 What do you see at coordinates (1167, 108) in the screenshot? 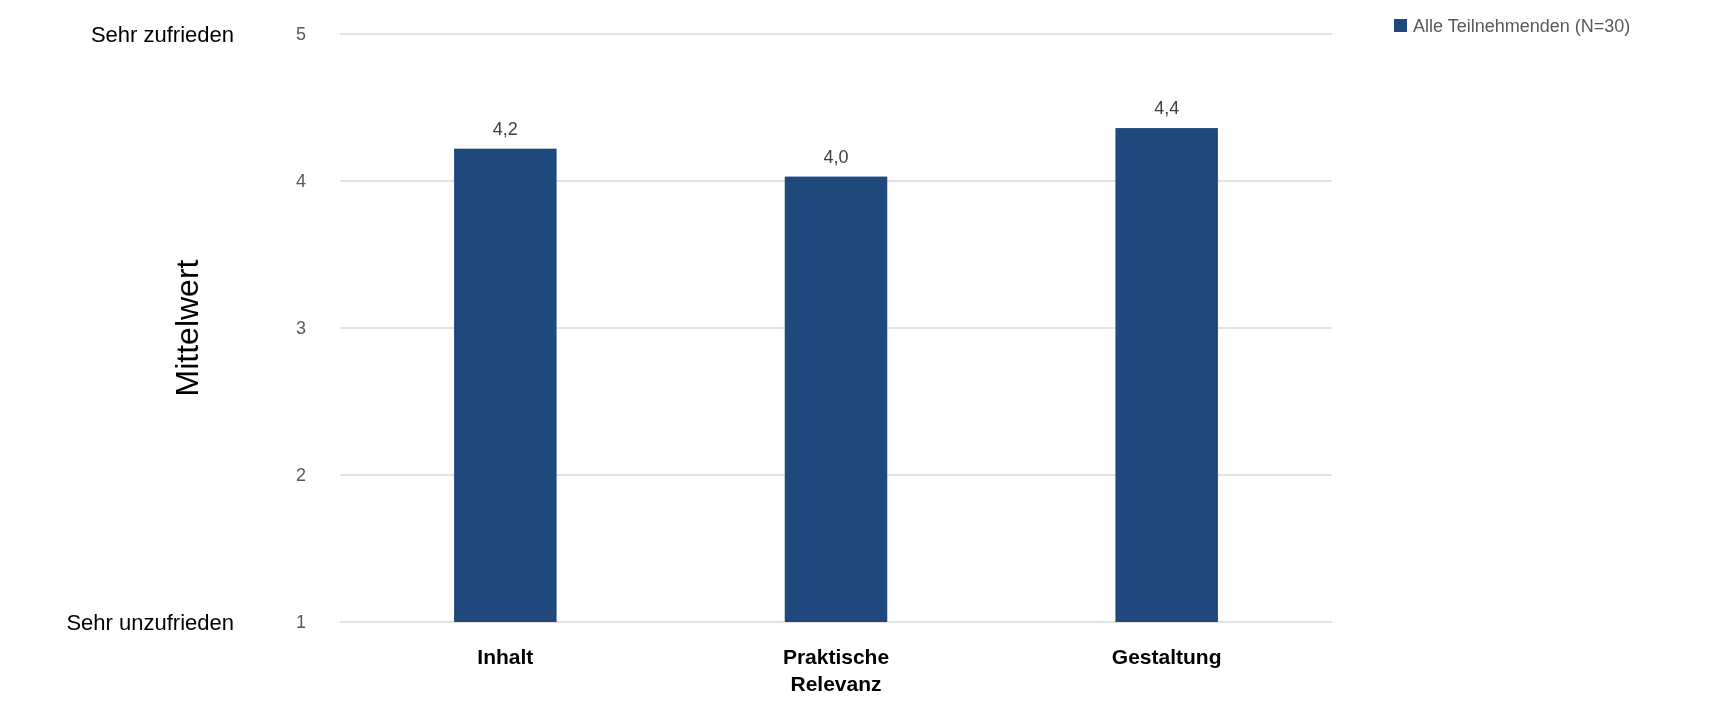
I see `data-label: 4,4` at bounding box center [1167, 108].